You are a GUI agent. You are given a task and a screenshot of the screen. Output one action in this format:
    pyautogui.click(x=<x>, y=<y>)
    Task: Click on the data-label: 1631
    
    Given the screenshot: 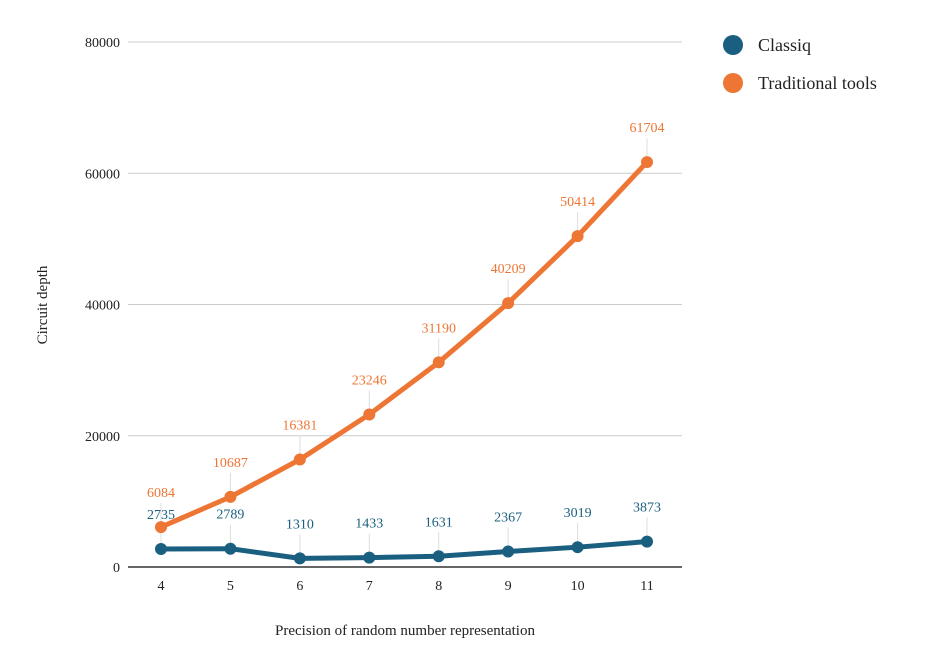 What is the action you would take?
    pyautogui.click(x=439, y=522)
    